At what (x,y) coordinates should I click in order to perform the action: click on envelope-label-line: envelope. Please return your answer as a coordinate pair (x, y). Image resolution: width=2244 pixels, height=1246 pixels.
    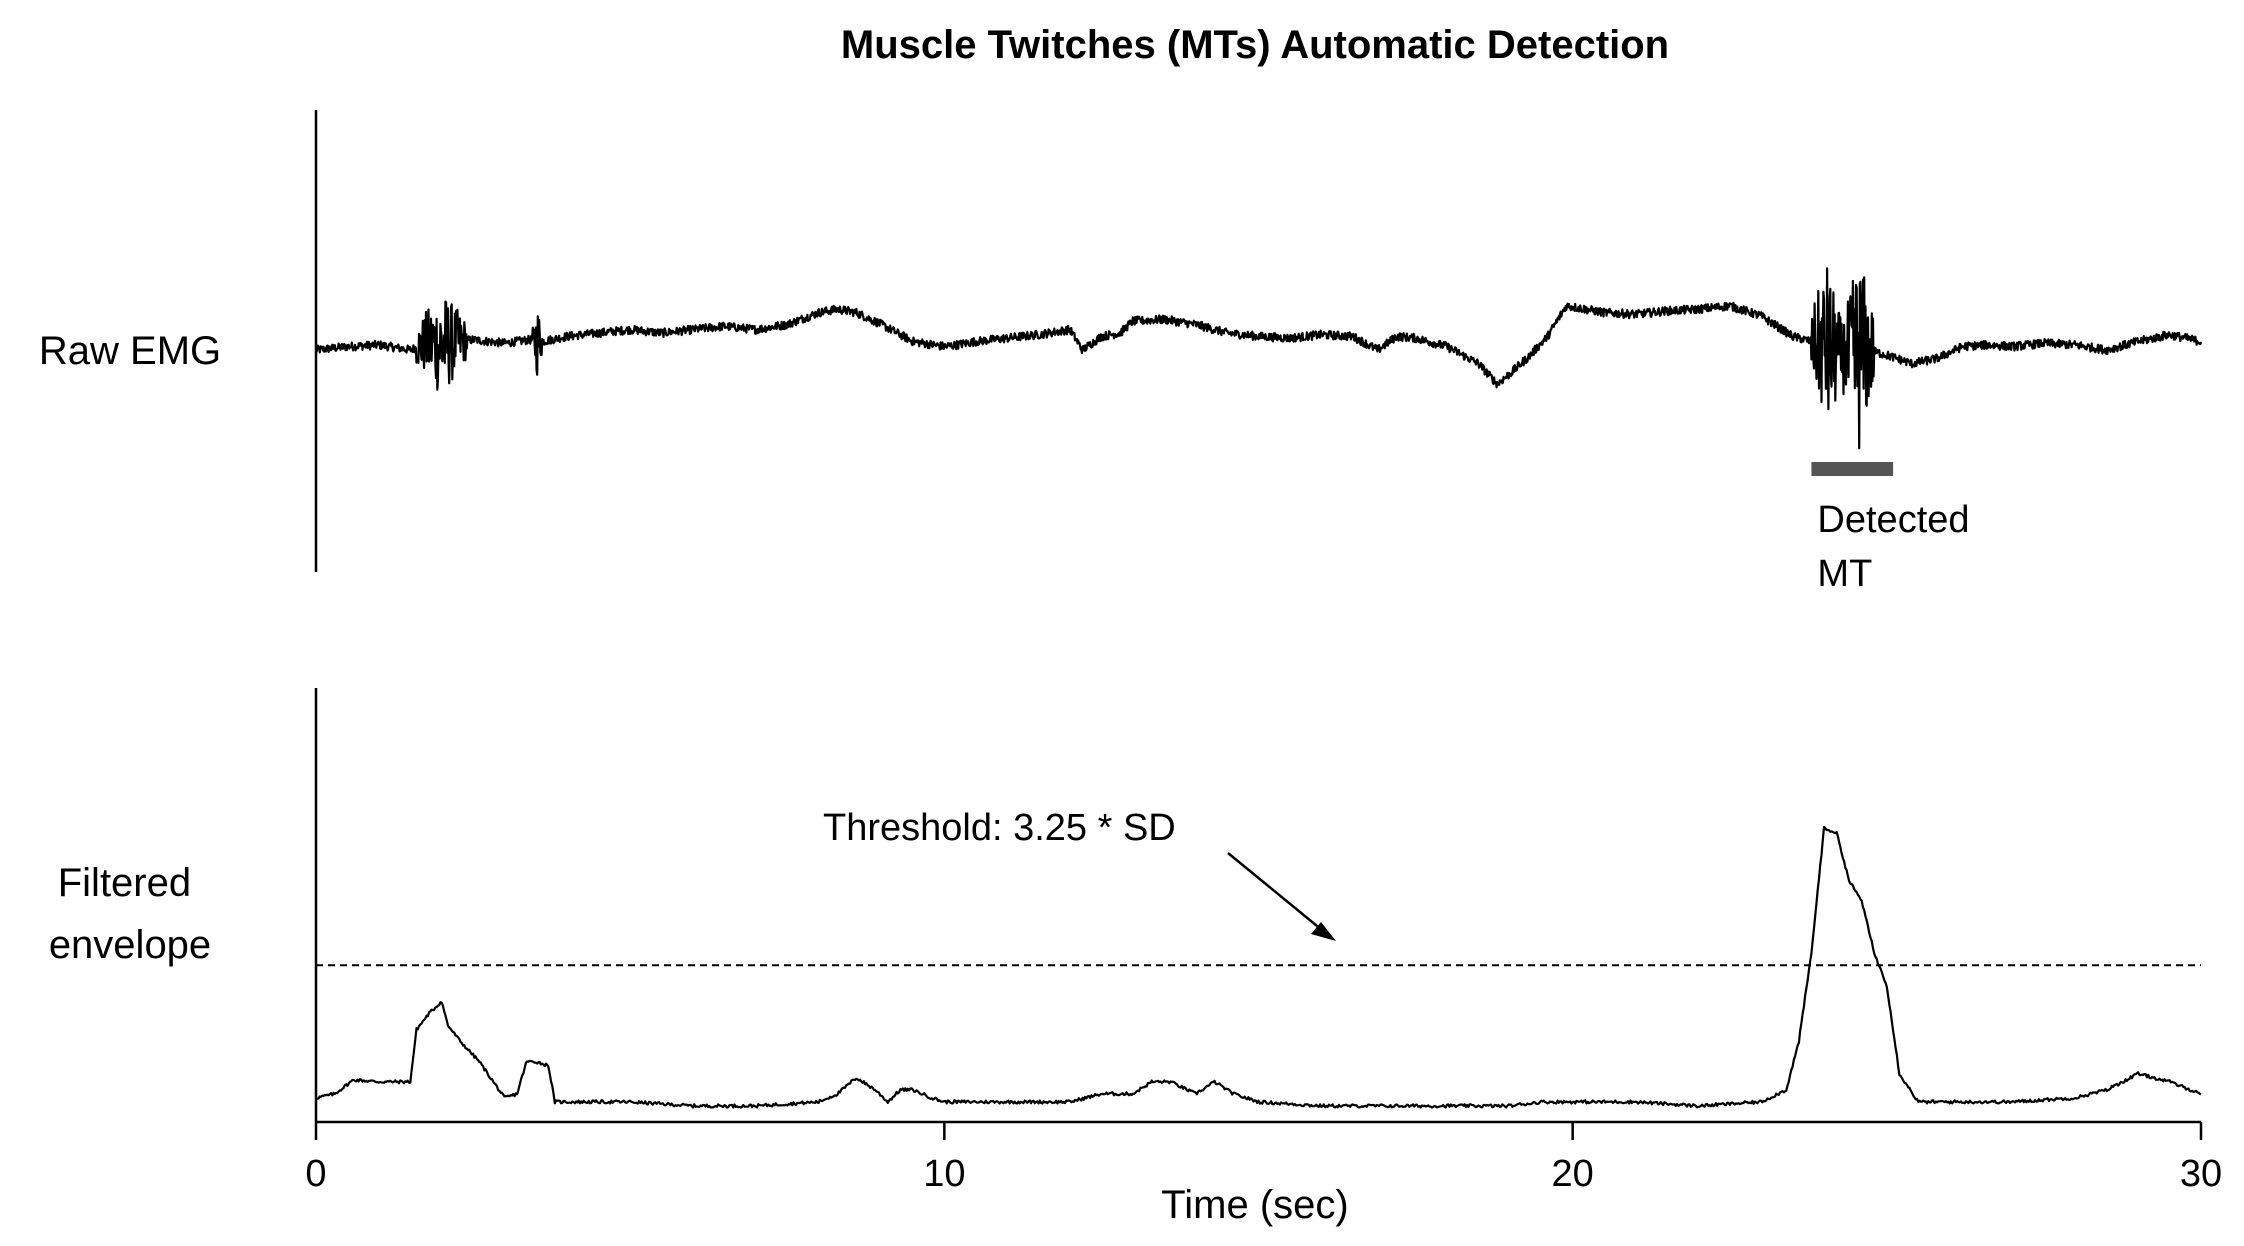
    Looking at the image, I should click on (130, 945).